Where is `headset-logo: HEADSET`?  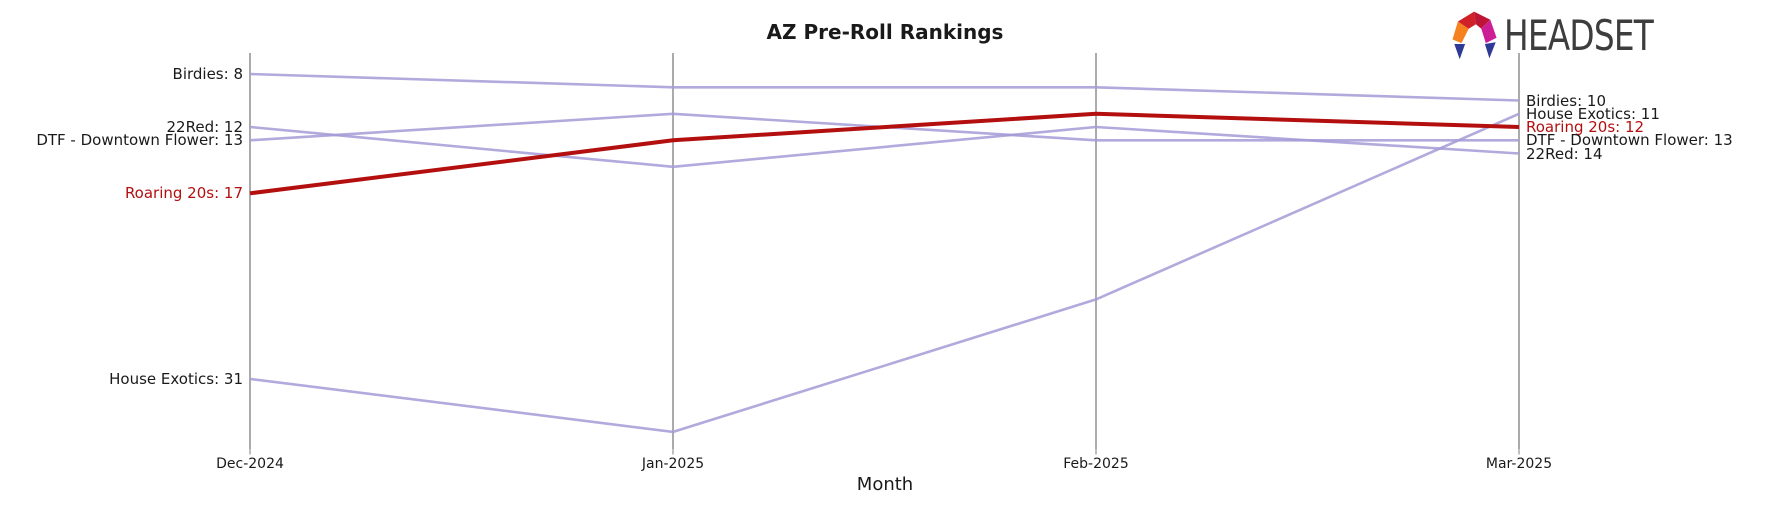
headset-logo: HEADSET is located at coordinates (1571, 35).